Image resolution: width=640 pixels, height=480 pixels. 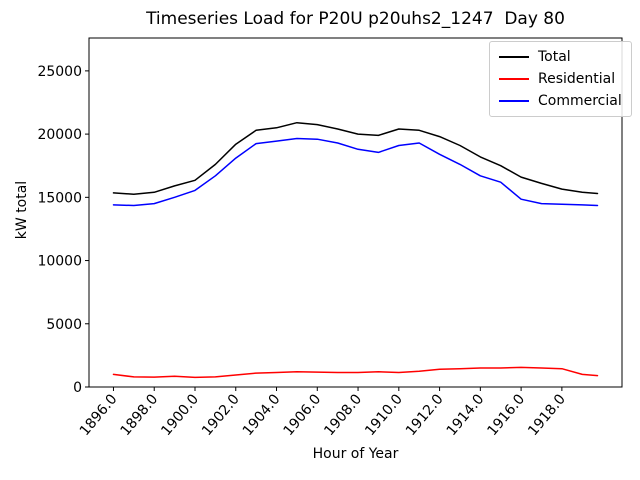 What do you see at coordinates (262, 415) in the screenshot?
I see `x-tick-label: 1904.0` at bounding box center [262, 415].